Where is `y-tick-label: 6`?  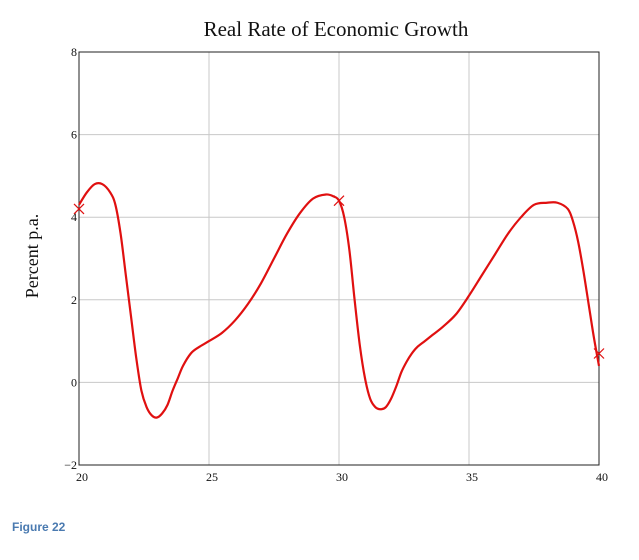 y-tick-label: 6 is located at coordinates (74, 135).